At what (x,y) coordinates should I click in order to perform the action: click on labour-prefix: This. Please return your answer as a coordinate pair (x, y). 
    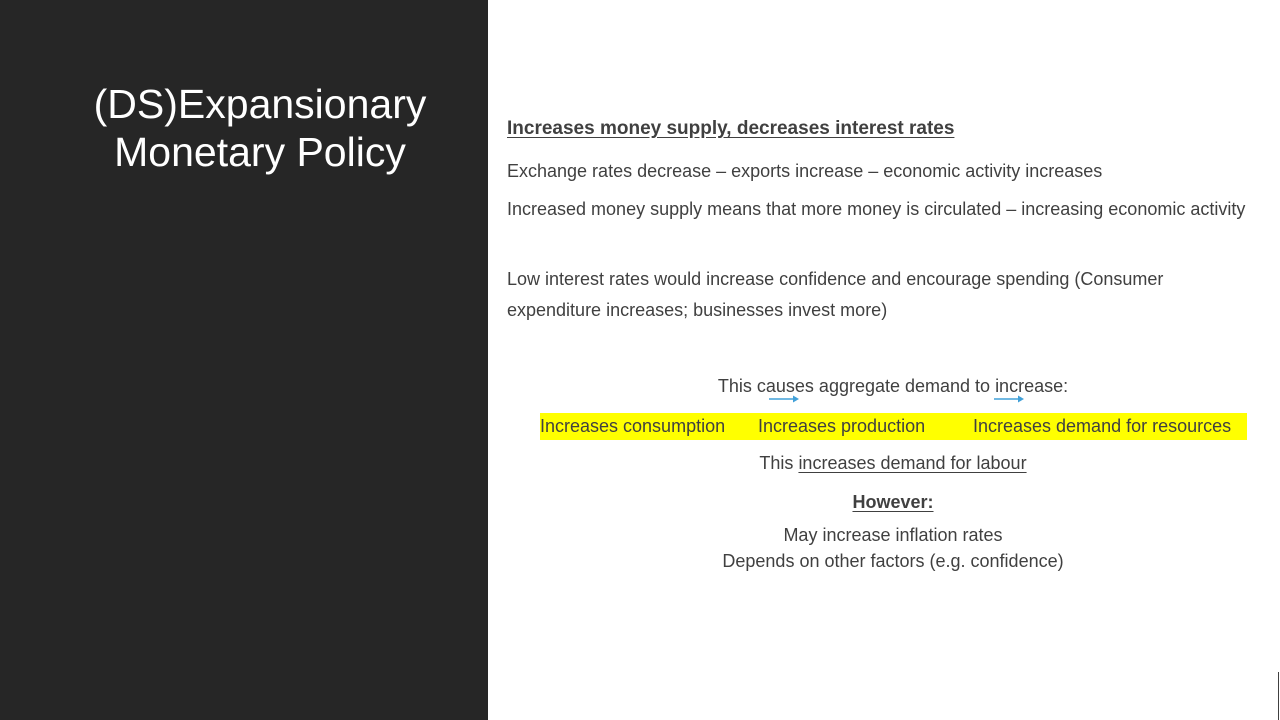
    Looking at the image, I should click on (779, 463).